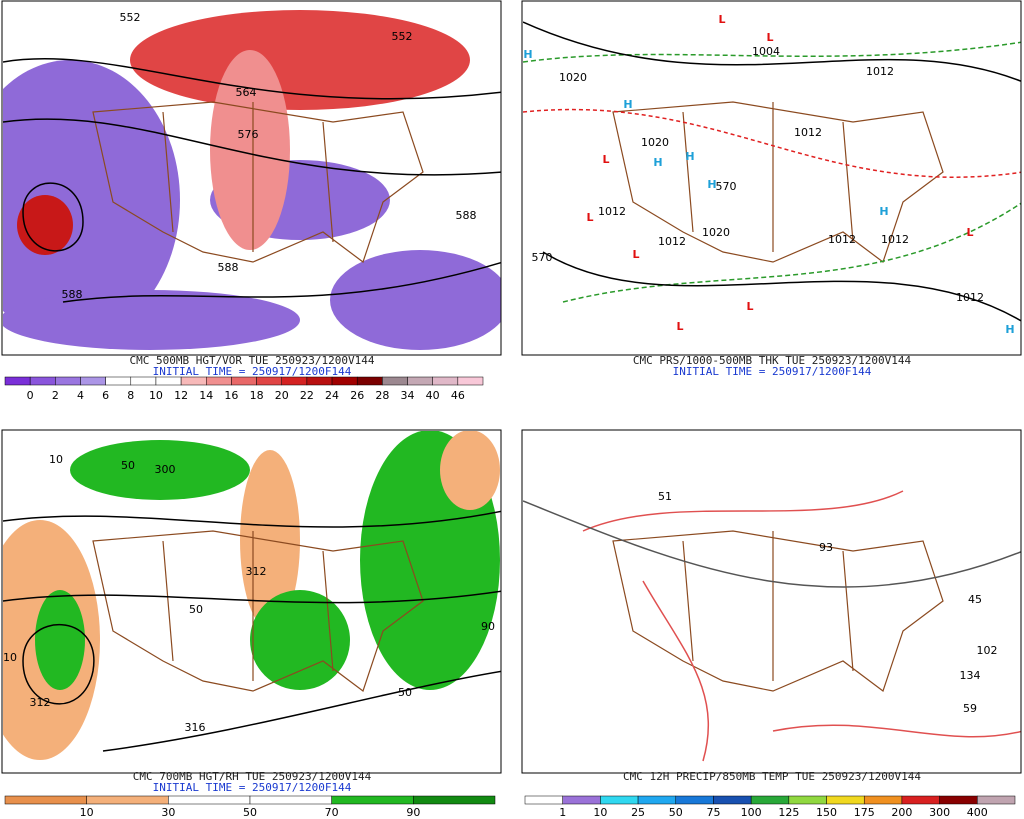 Image resolution: width=1024 pixels, height=819 pixels. What do you see at coordinates (80, 395) in the screenshot?
I see `colorbar-label: 4` at bounding box center [80, 395].